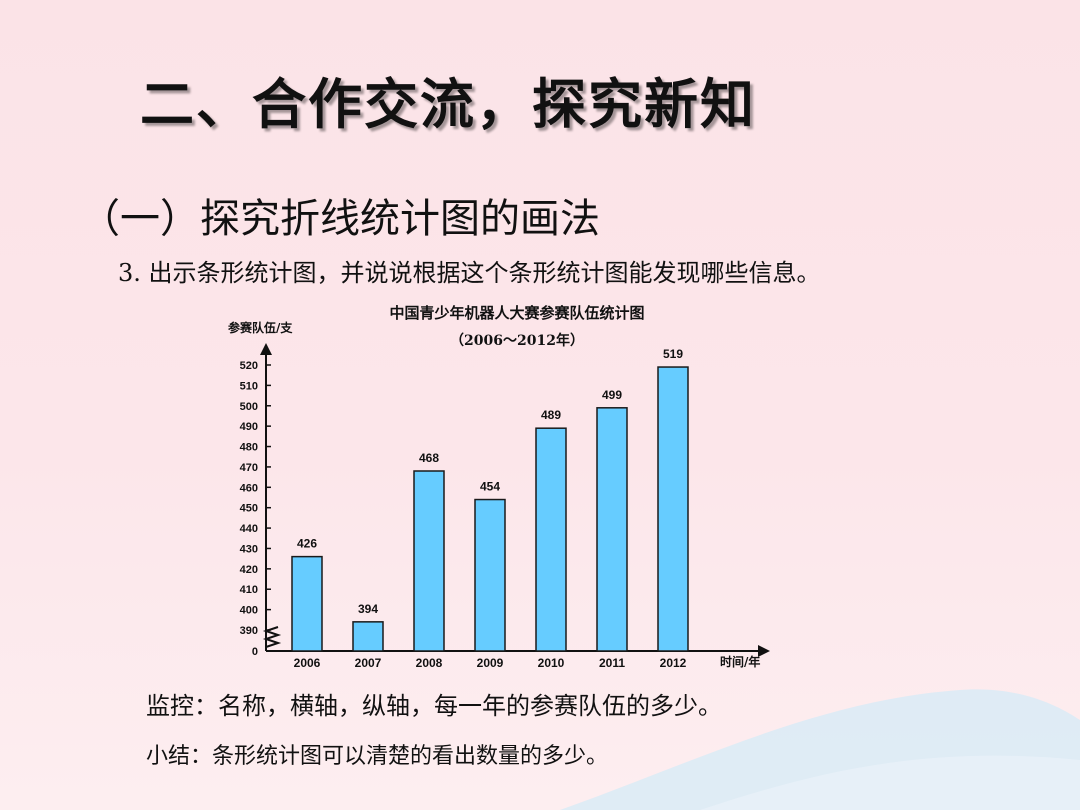 This screenshot has width=1080, height=810. I want to click on chart-title: 中国青少年机器人大赛参赛队伍统计图, so click(516, 313).